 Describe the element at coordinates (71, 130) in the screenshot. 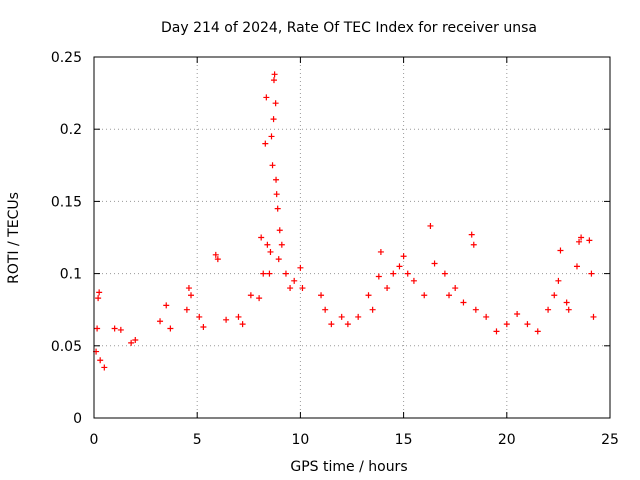

I see `y-tick-label: 0.2` at that location.